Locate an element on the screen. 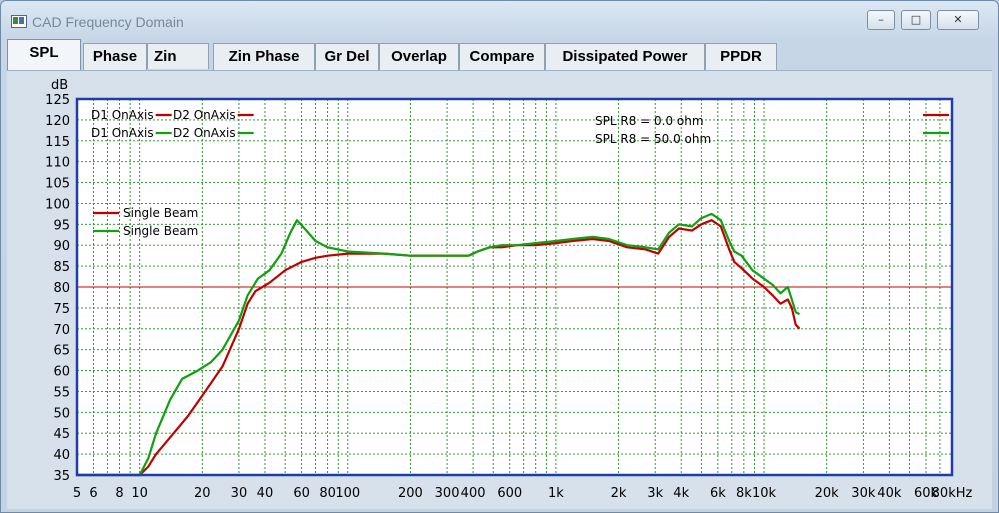 This screenshot has height=513, width=999. x-tick-label: 80 is located at coordinates (327, 493).